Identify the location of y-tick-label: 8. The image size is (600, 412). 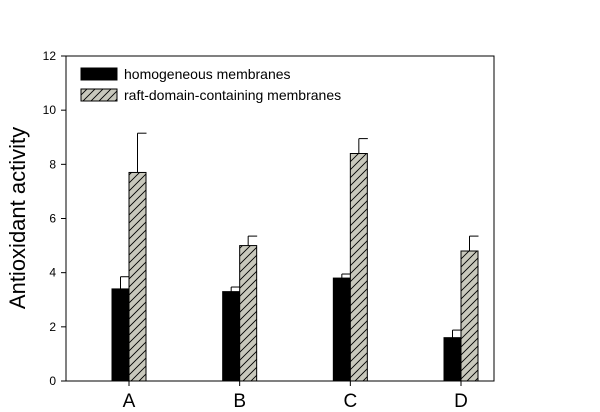
(52, 164).